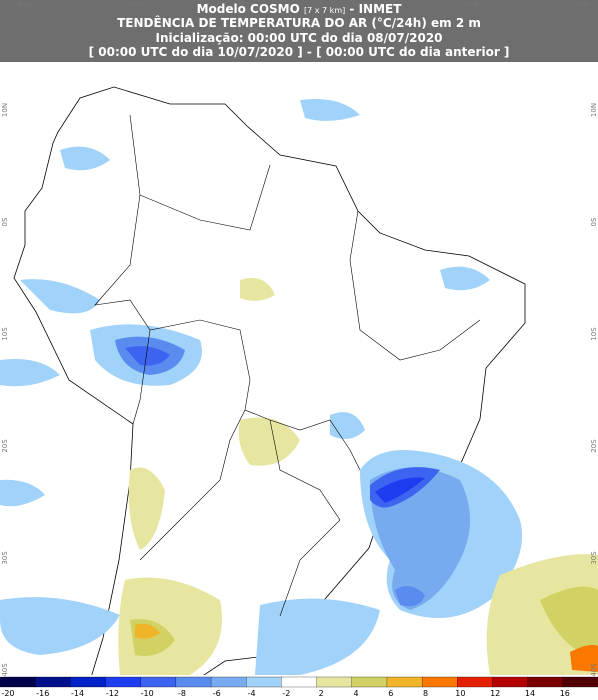  Describe the element at coordinates (583, 5) in the screenshot. I see `lon-label: 30W` at that location.